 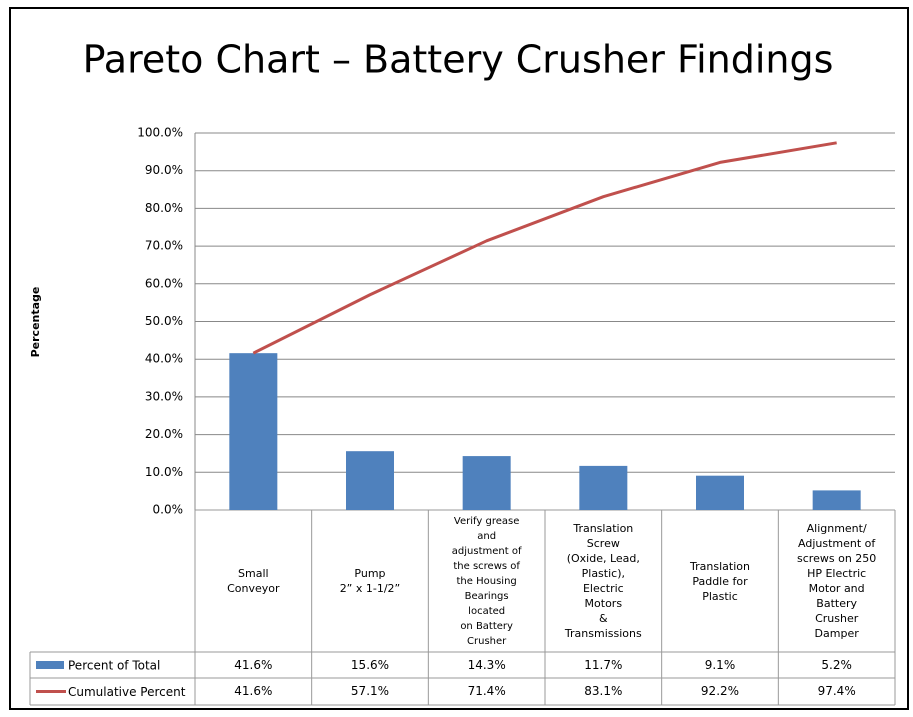 I want to click on table-value: 92.2%, so click(x=720, y=691).